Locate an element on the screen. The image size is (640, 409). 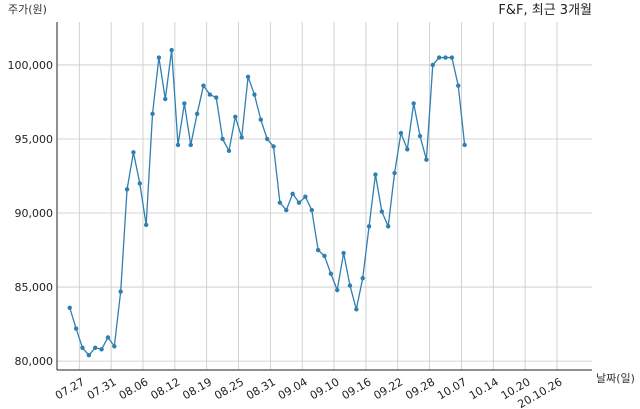
x-tick-label: 08.19 is located at coordinates (197, 388).